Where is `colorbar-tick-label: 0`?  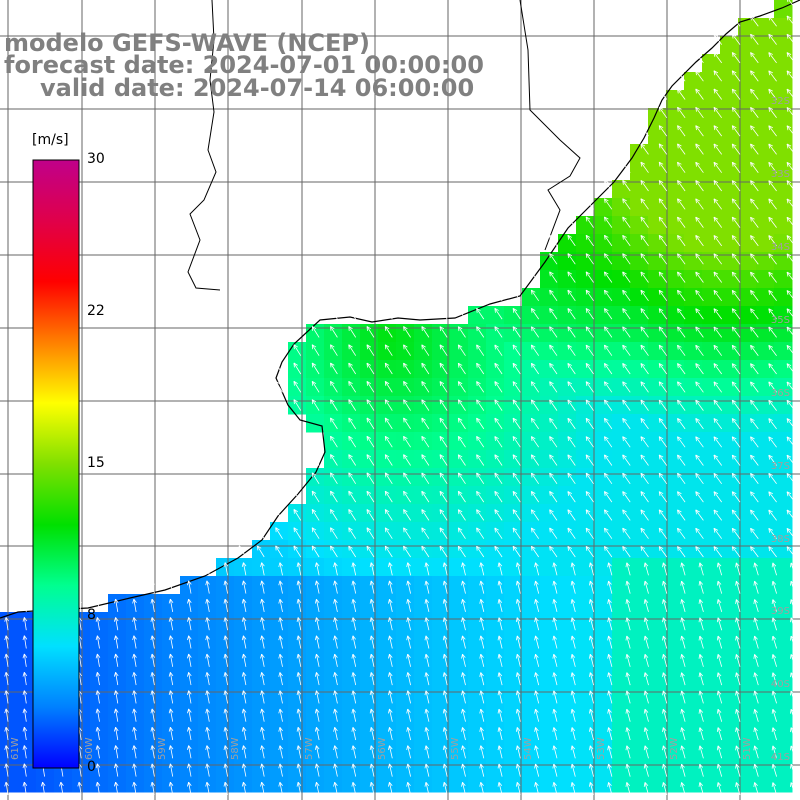 colorbar-tick-label: 0 is located at coordinates (91, 767).